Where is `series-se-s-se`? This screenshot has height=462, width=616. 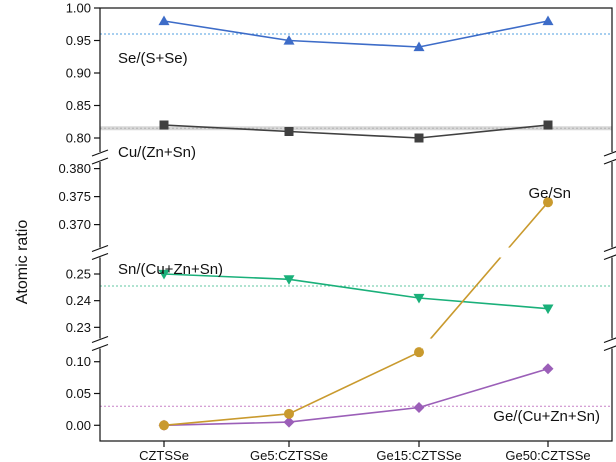
series-se-s-se is located at coordinates (356, 33).